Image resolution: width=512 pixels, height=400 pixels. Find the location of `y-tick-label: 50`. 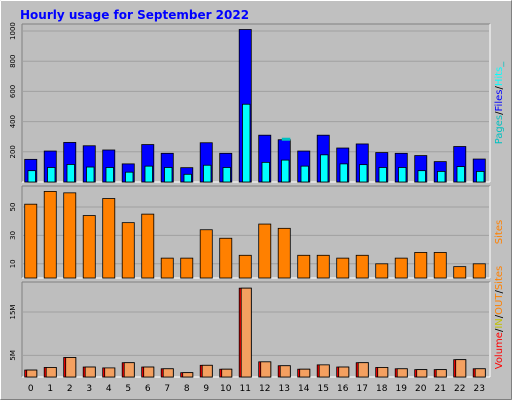

y-tick-label: 50 is located at coordinates (13, 207).